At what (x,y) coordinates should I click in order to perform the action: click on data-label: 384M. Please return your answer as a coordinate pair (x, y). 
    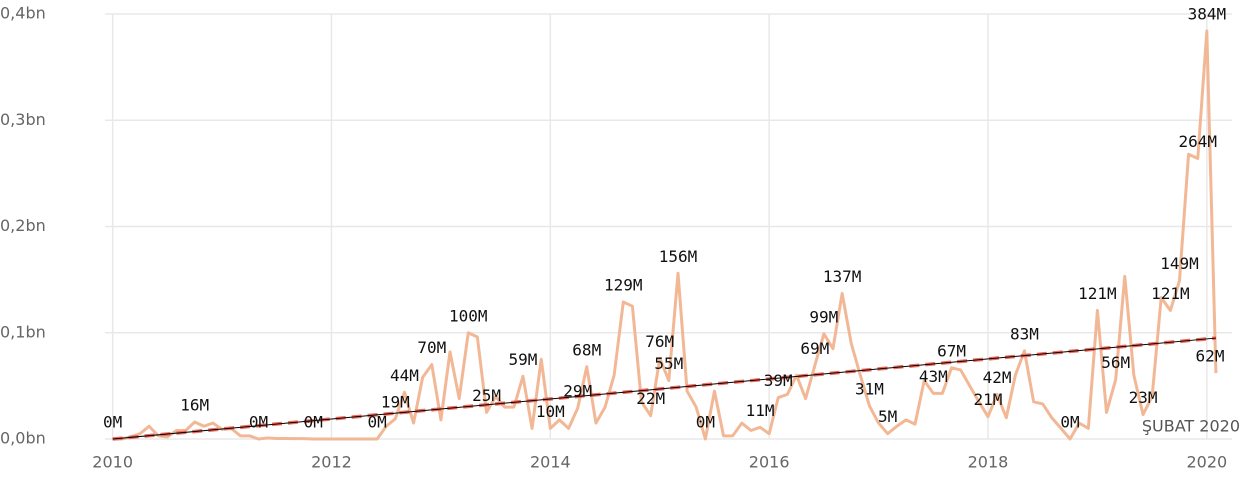
    Looking at the image, I should click on (1207, 14).